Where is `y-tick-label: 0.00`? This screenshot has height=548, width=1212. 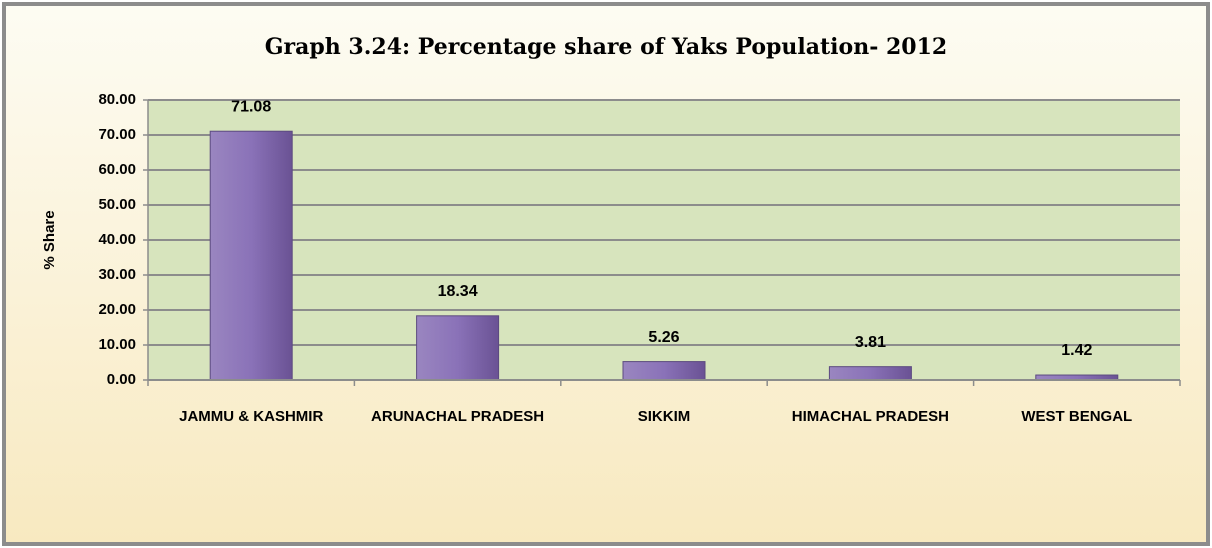 y-tick-label: 0.00 is located at coordinates (121, 379).